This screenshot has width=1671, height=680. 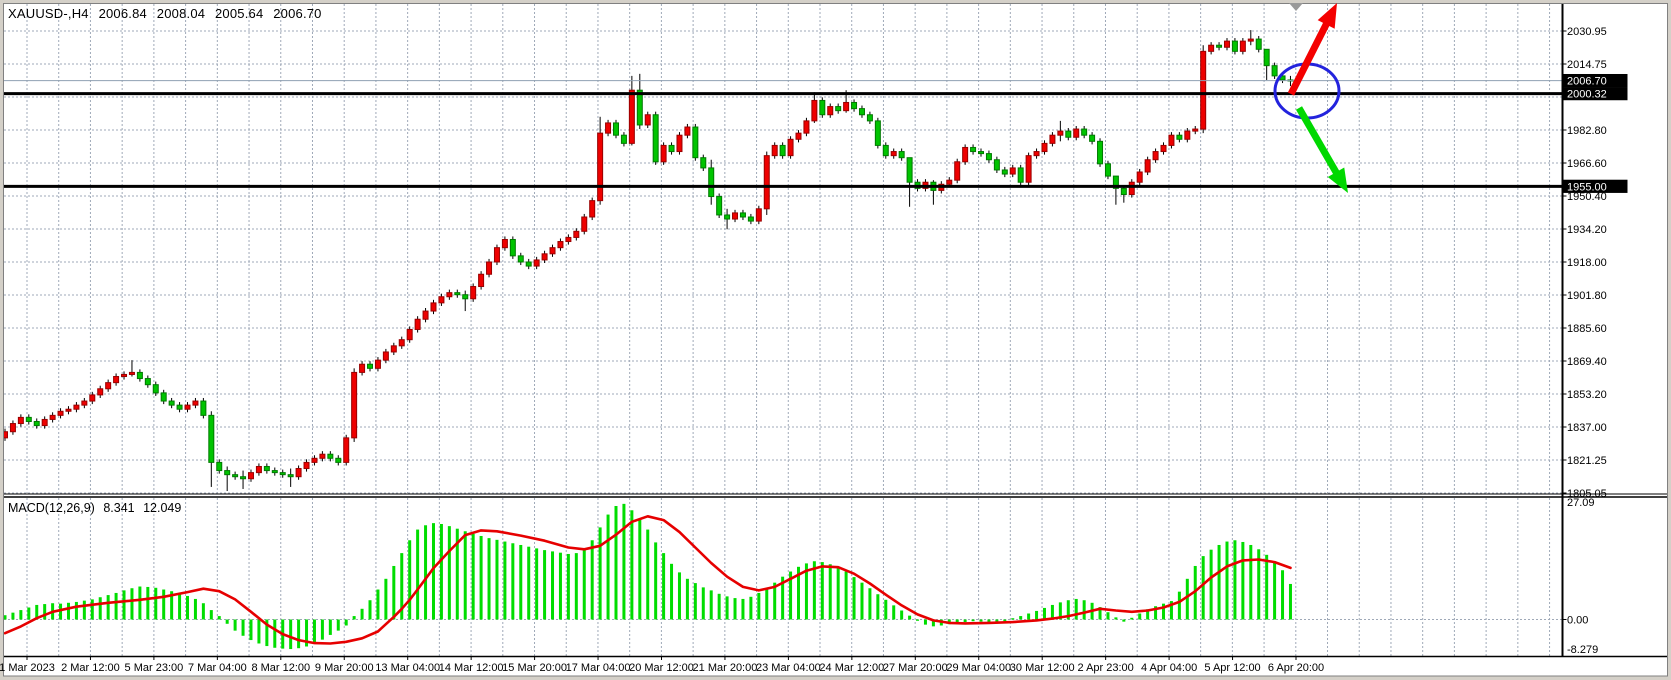 What do you see at coordinates (1669, 340) in the screenshot?
I see `frame-right` at bounding box center [1669, 340].